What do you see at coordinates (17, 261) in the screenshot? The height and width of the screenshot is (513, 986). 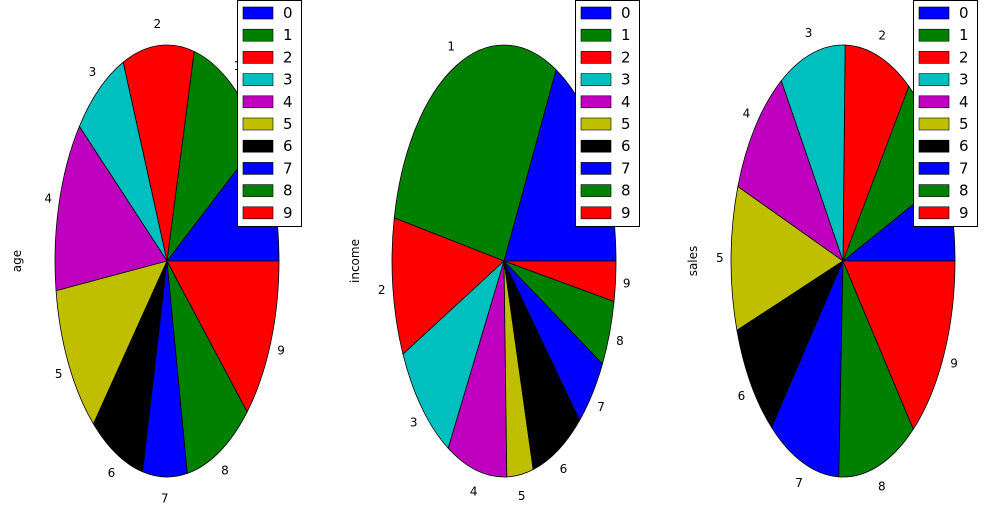 I see `y-axis-label: age` at bounding box center [17, 261].